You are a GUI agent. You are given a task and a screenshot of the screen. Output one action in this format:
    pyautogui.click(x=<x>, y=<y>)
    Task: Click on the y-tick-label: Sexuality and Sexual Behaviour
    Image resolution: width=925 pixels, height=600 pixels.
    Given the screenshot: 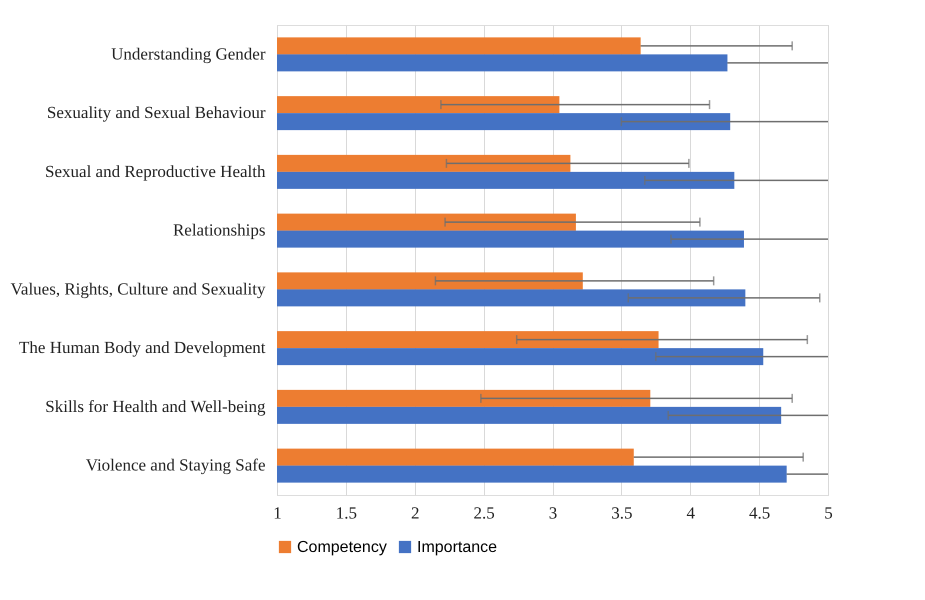 What is the action you would take?
    pyautogui.click(x=156, y=112)
    